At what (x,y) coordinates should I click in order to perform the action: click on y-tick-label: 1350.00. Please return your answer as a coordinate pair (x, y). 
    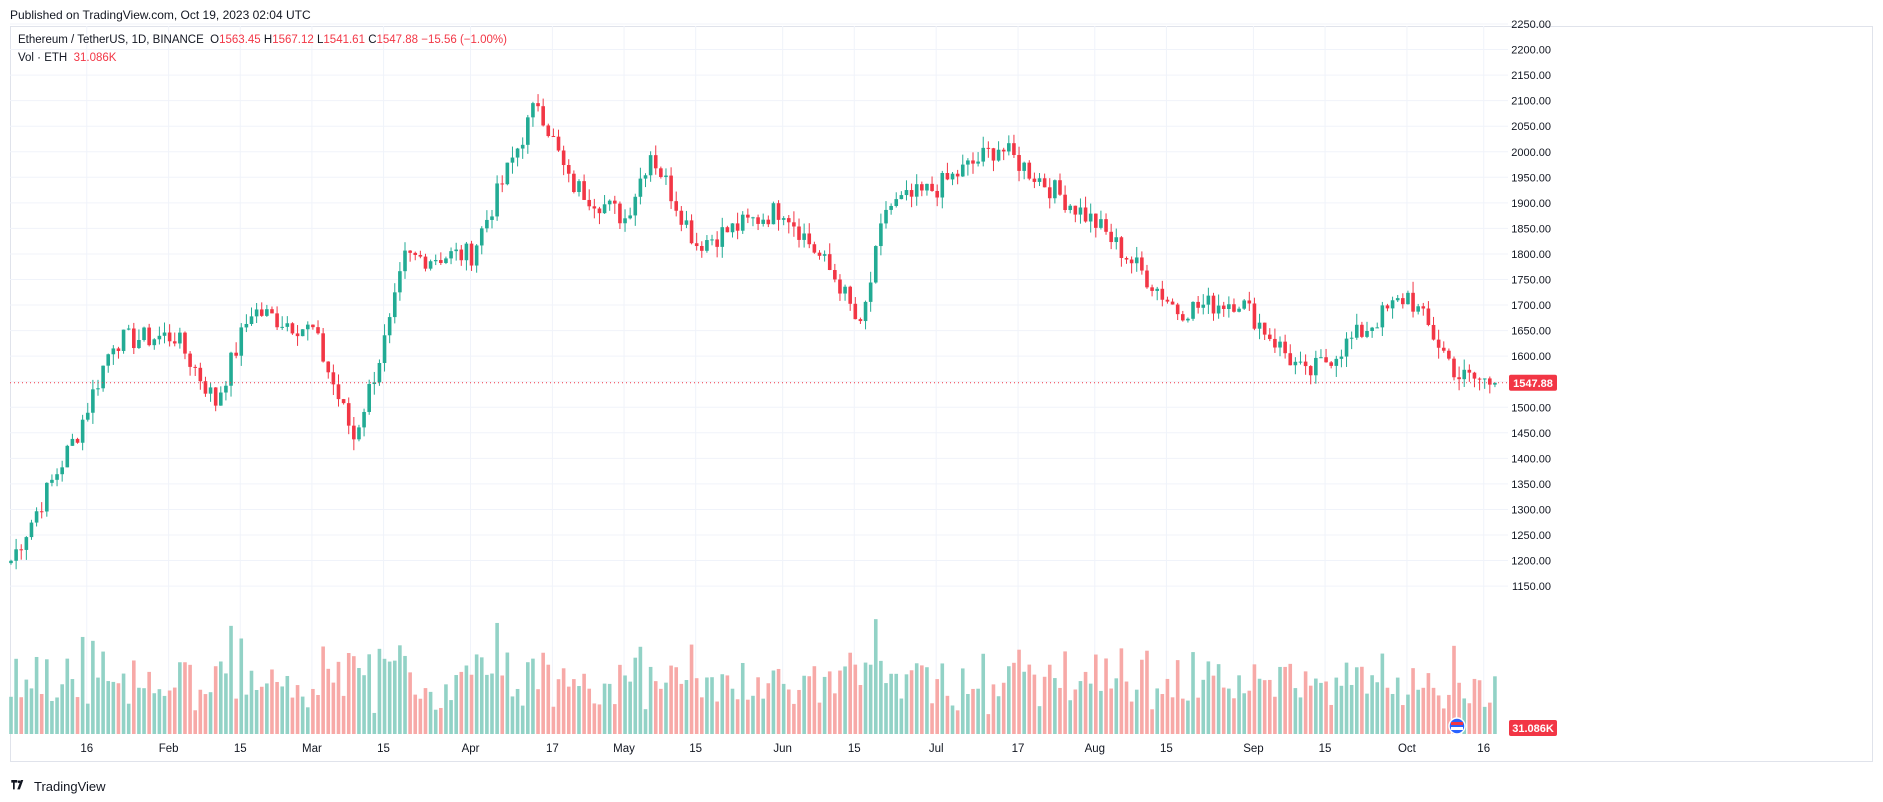
    Looking at the image, I should click on (1531, 485).